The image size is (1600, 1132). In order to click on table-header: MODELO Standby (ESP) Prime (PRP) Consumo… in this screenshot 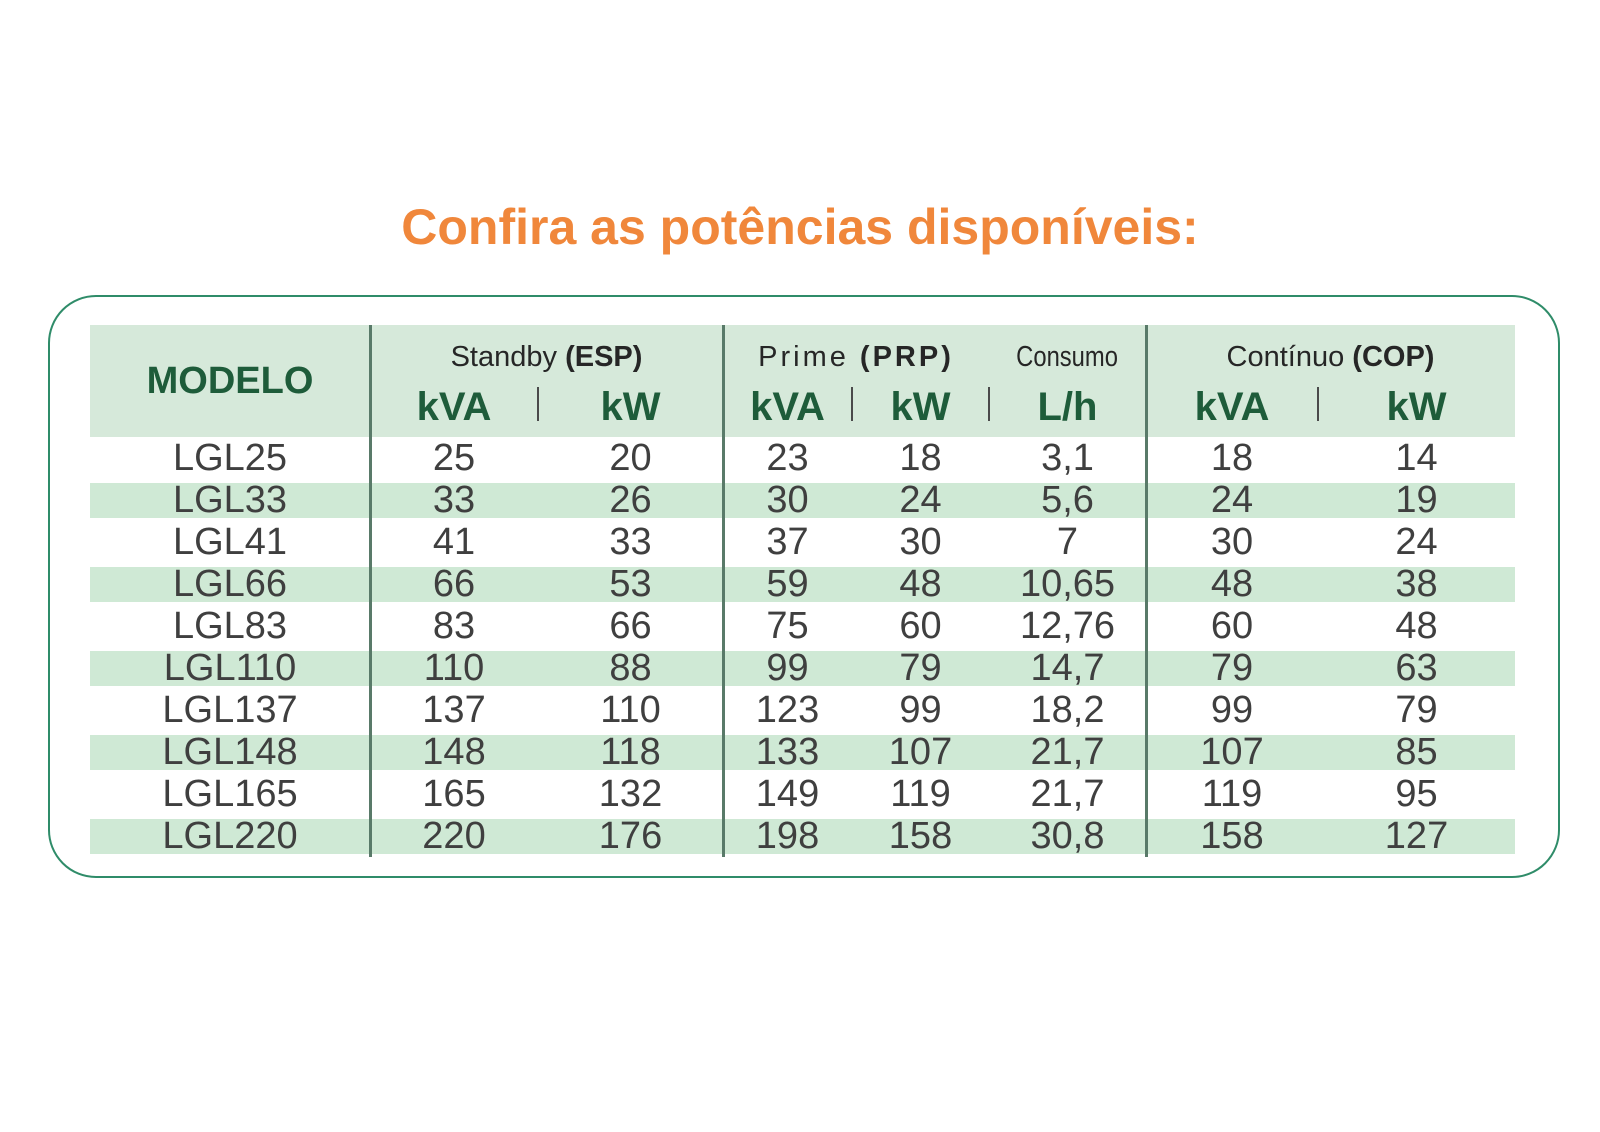, I will do `click(802, 381)`.